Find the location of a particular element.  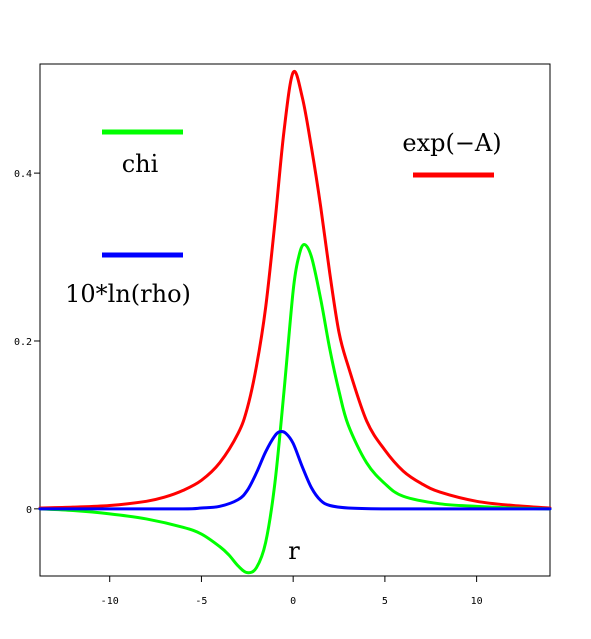

y-tick-label: 0.4 is located at coordinates (23, 174).